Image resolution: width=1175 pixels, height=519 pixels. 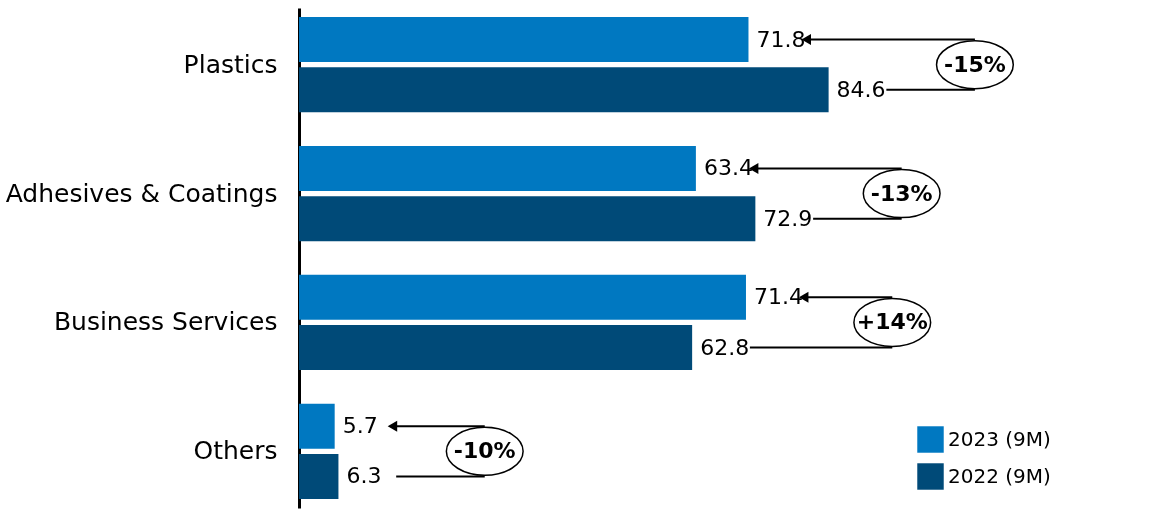 I want to click on annotation: -10%, so click(x=484, y=451).